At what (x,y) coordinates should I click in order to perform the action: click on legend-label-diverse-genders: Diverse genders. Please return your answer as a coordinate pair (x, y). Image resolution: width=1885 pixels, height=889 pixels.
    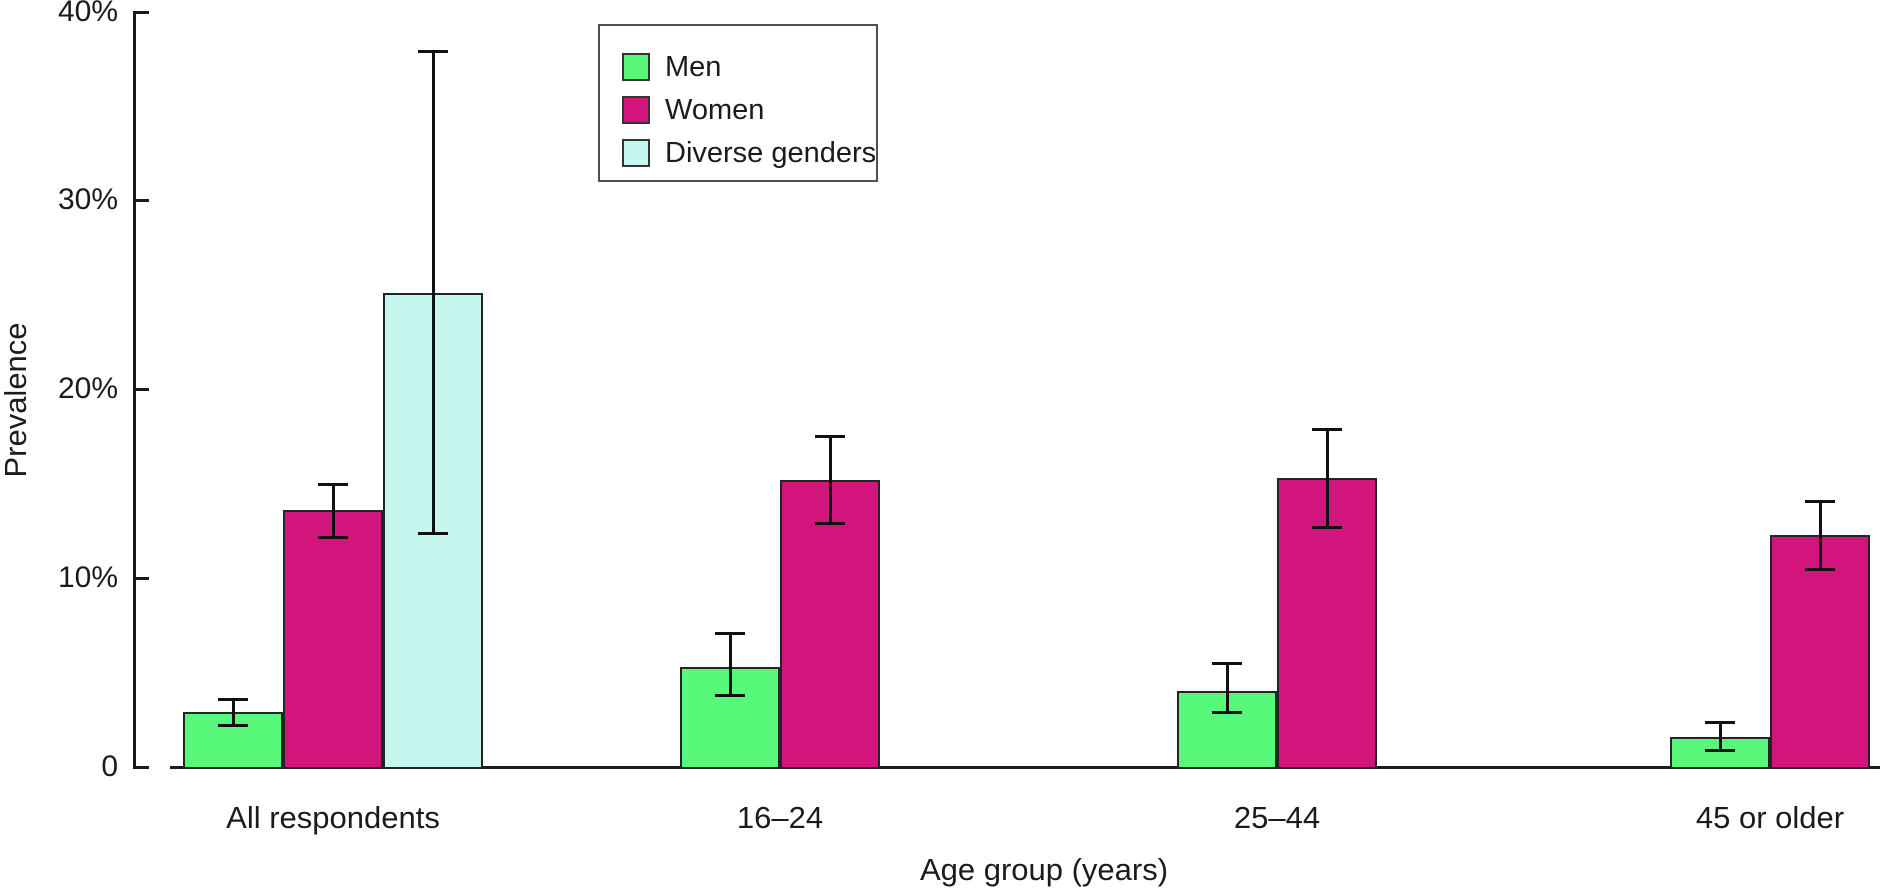
    Looking at the image, I should click on (771, 152).